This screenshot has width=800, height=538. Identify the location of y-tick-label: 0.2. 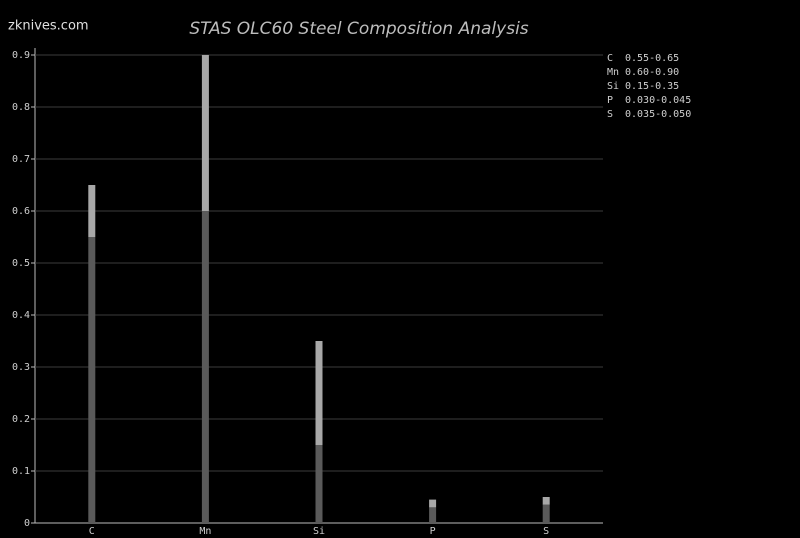
(21, 419).